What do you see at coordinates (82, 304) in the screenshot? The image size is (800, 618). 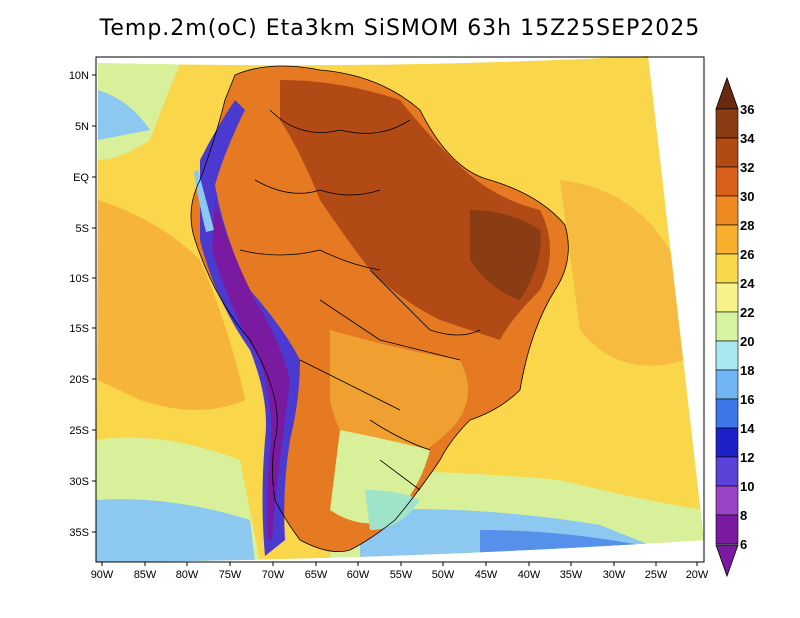 I see `lat-axis: 10N 5N EQ 5S 10S 15S 20S 25S 30S 35S` at bounding box center [82, 304].